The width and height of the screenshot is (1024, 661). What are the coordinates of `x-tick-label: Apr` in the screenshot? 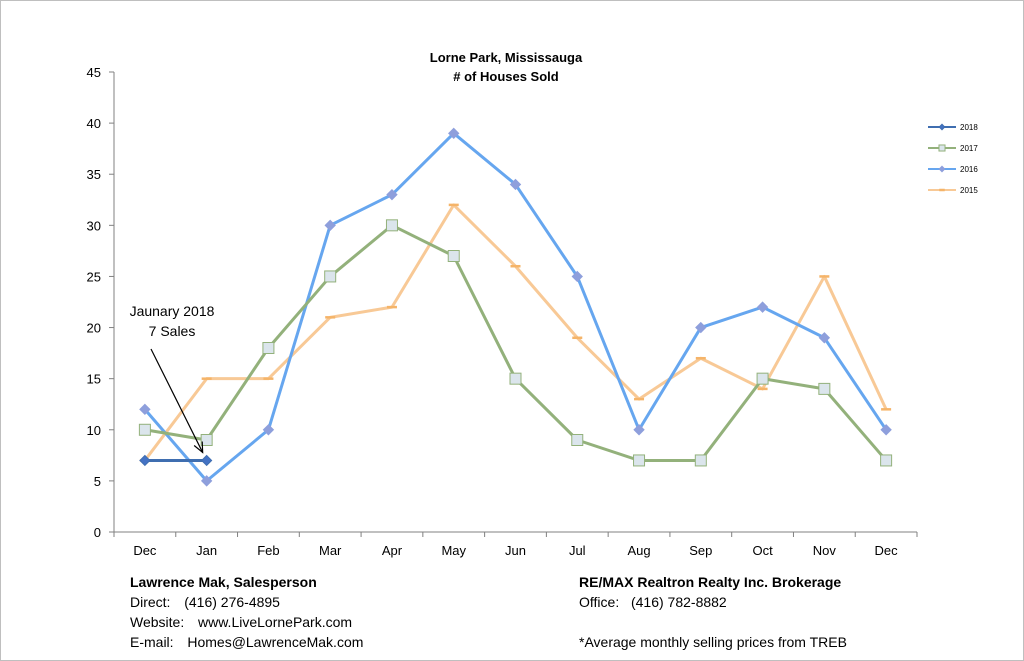 It's located at (392, 550).